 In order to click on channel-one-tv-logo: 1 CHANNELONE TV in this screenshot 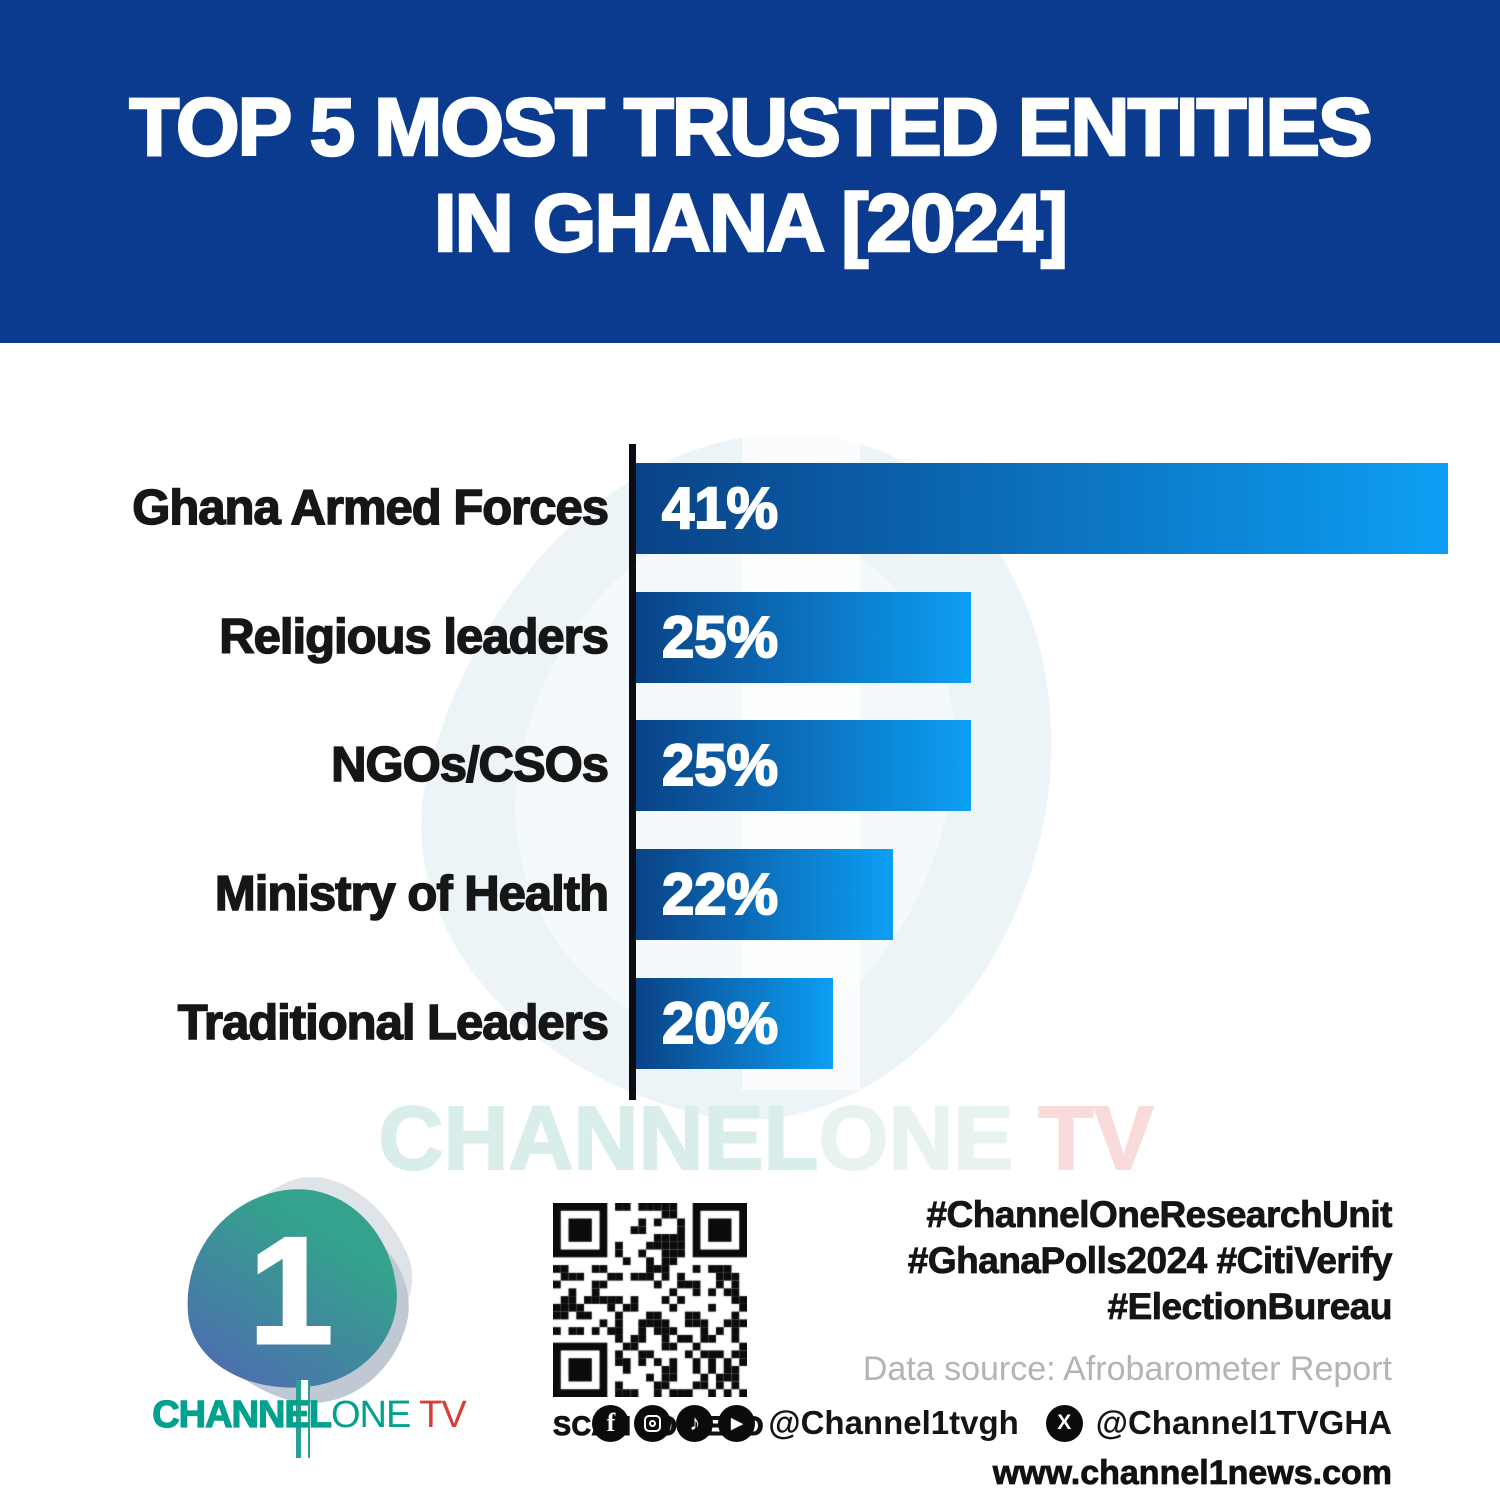, I will do `click(310, 1303)`.